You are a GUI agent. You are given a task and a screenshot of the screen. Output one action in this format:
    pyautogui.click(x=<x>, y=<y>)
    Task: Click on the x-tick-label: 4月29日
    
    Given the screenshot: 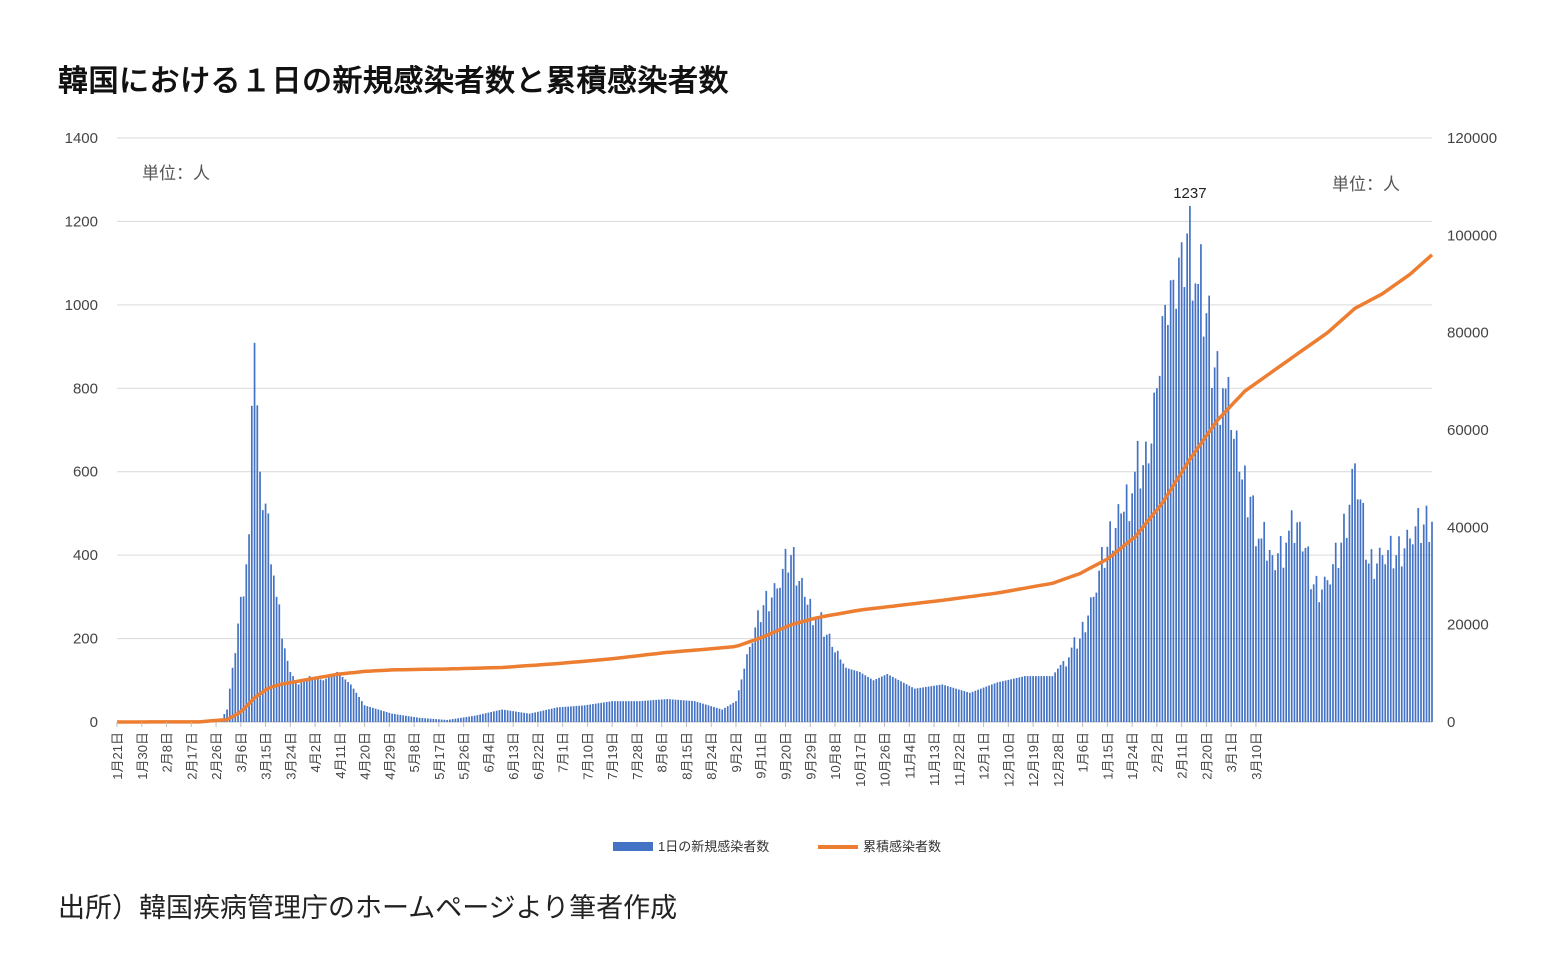 What is the action you would take?
    pyautogui.click(x=389, y=756)
    